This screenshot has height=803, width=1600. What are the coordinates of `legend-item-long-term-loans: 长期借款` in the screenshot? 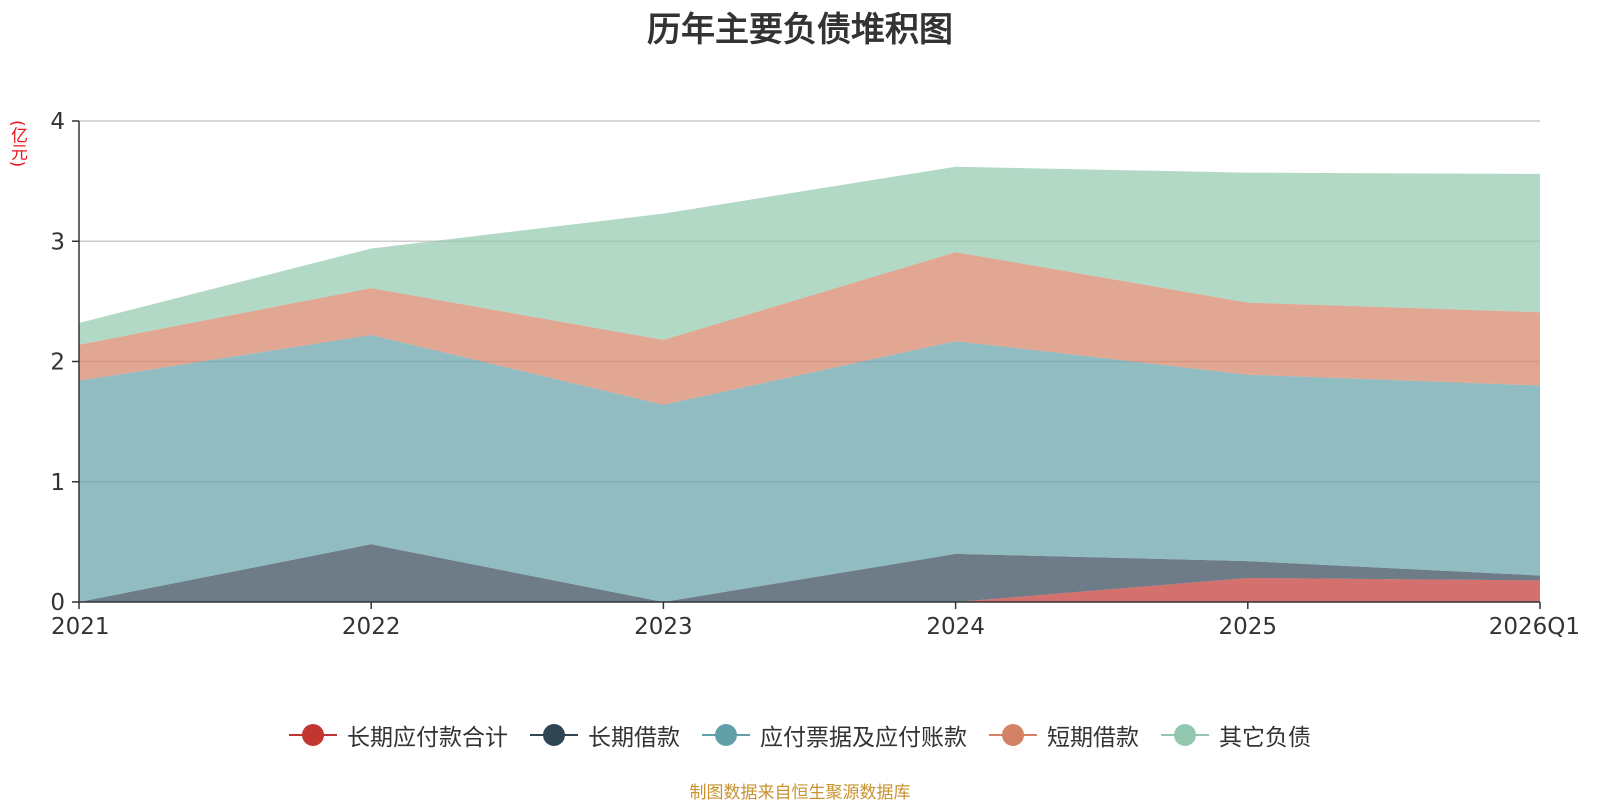 It's located at (605, 735).